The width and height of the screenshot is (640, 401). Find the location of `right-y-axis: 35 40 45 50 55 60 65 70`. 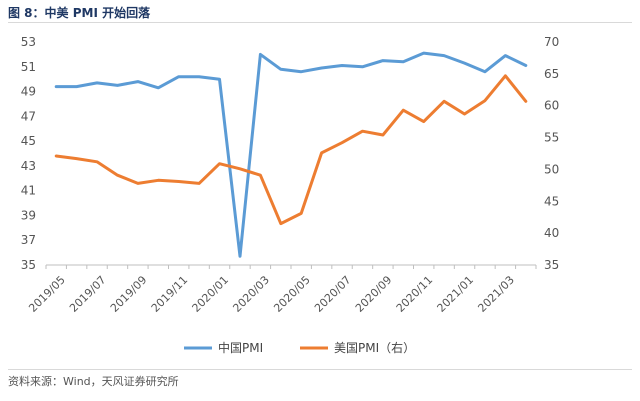

right-y-axis: 35 40 45 50 55 60 65 70 is located at coordinates (551, 153).